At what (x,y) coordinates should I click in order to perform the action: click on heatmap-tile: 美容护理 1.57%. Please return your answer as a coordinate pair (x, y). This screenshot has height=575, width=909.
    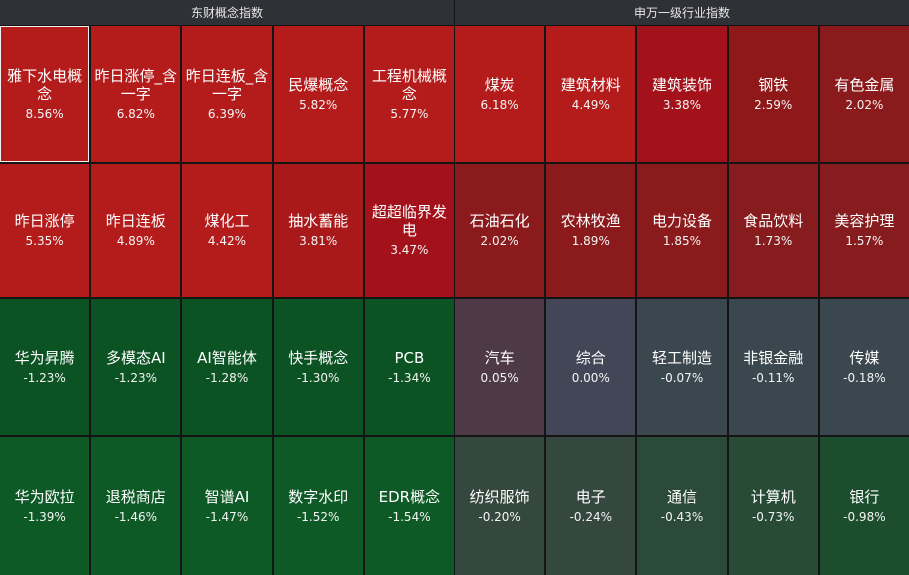
    Looking at the image, I should click on (864, 230).